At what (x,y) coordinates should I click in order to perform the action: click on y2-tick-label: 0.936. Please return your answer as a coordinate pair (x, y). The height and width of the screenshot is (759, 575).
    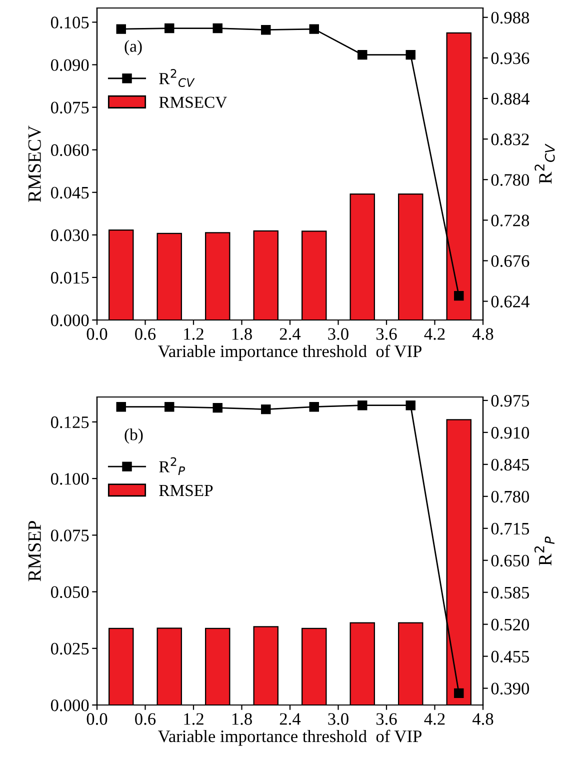
    Looking at the image, I should click on (510, 58).